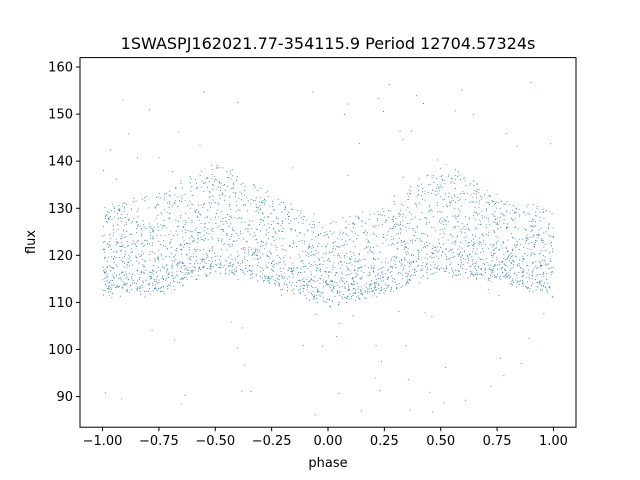 This screenshot has height=480, width=640. Describe the element at coordinates (60, 68) in the screenshot. I see `y-tick-label: 160` at that location.